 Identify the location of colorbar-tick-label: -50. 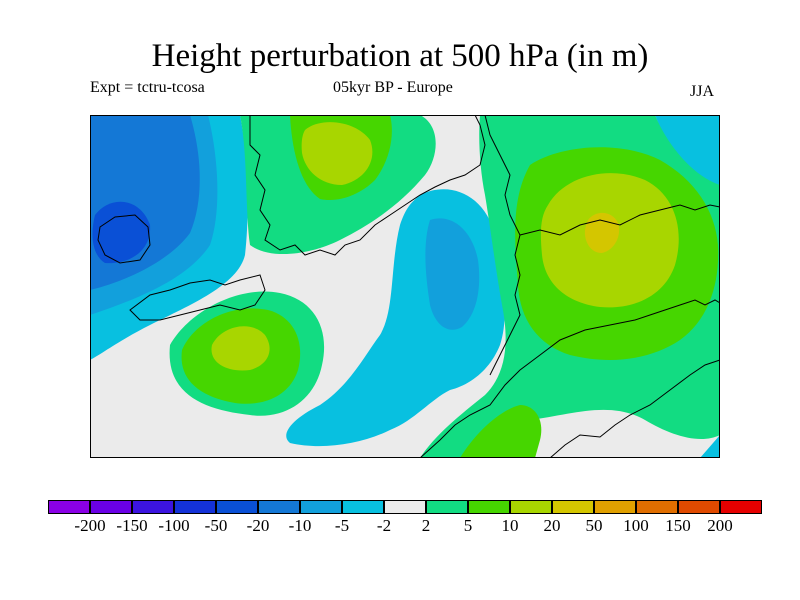
(216, 525).